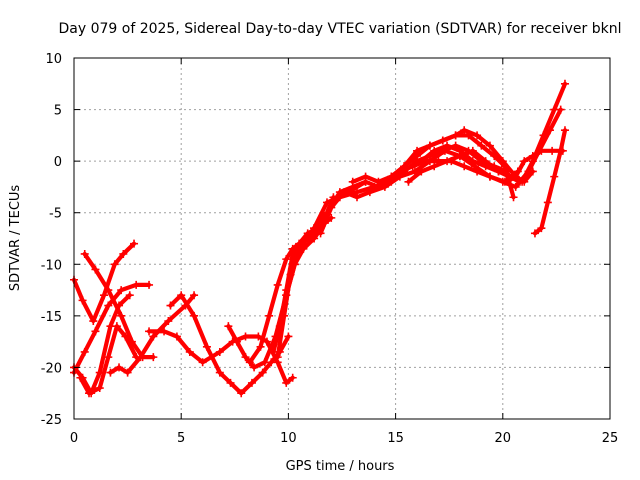  What do you see at coordinates (340, 466) in the screenshot?
I see `x-axis-label: GPS time / hours` at bounding box center [340, 466].